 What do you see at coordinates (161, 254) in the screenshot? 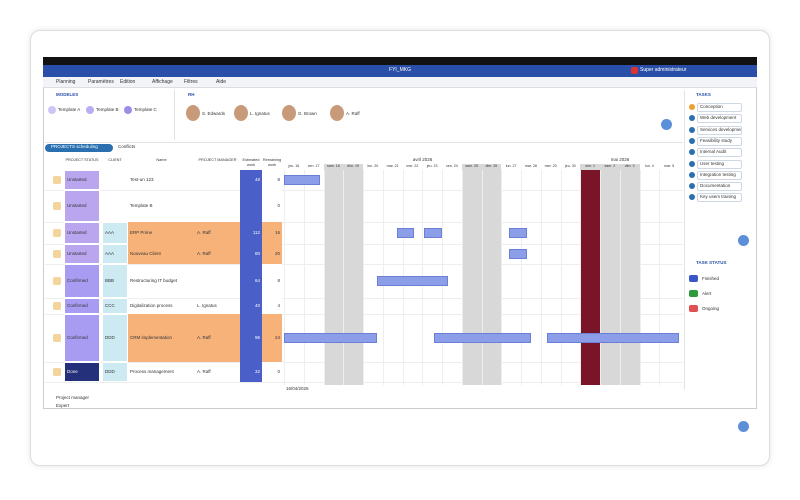
I see `table-cell: Nouveau Client` at bounding box center [161, 254].